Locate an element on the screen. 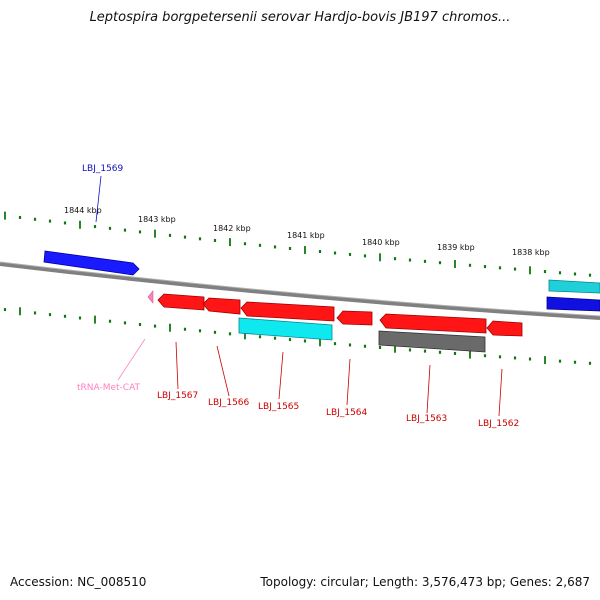 The width and height of the screenshot is (600, 600). scale-ticks-lower is located at coordinates (297, 336).